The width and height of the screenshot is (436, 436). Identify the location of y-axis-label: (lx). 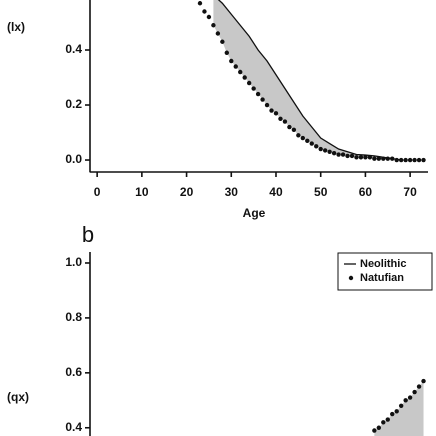
(16, 27).